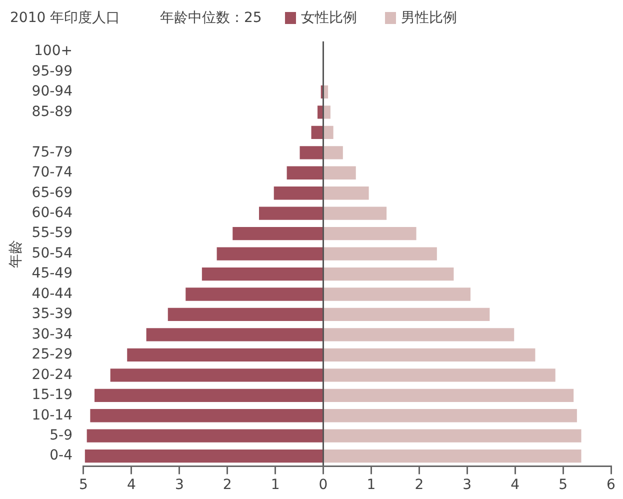 This screenshot has width=623, height=499. Describe the element at coordinates (52, 92) in the screenshot. I see `y-tick-label: 90-94` at that location.